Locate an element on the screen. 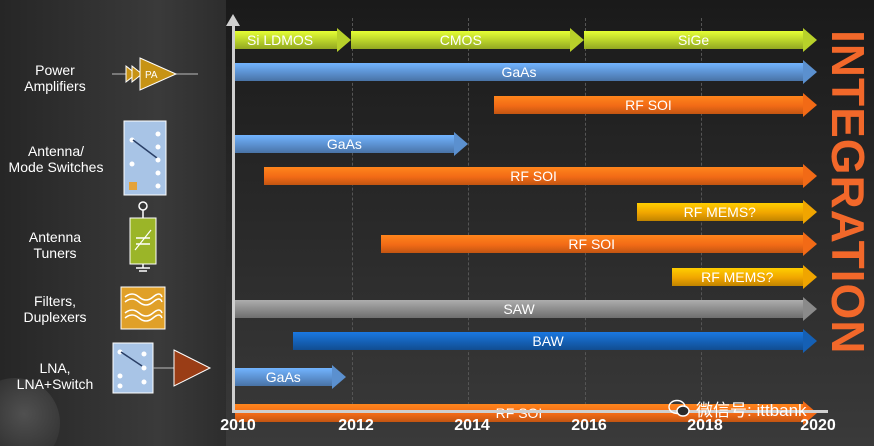  bar-cmos: CMOS is located at coordinates (468, 40).